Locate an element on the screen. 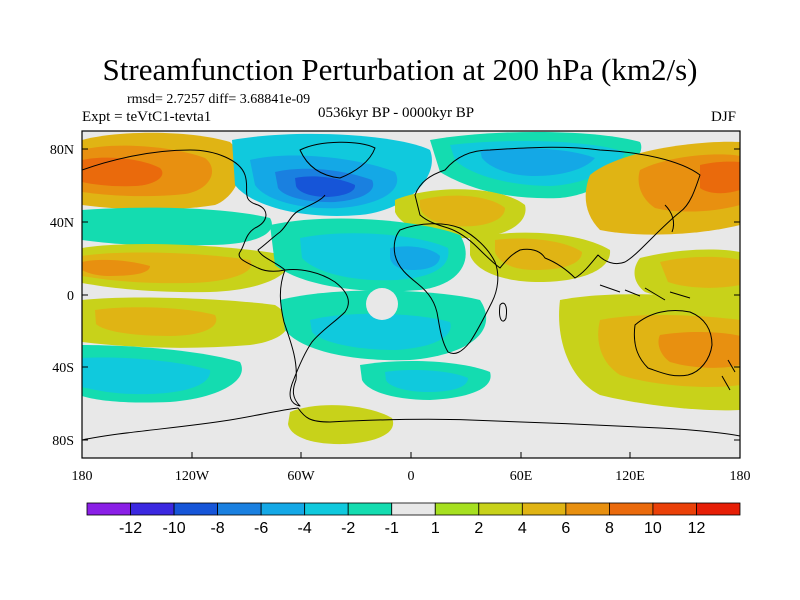 The height and width of the screenshot is (600, 800). coastline-south-america is located at coordinates (314, 338).